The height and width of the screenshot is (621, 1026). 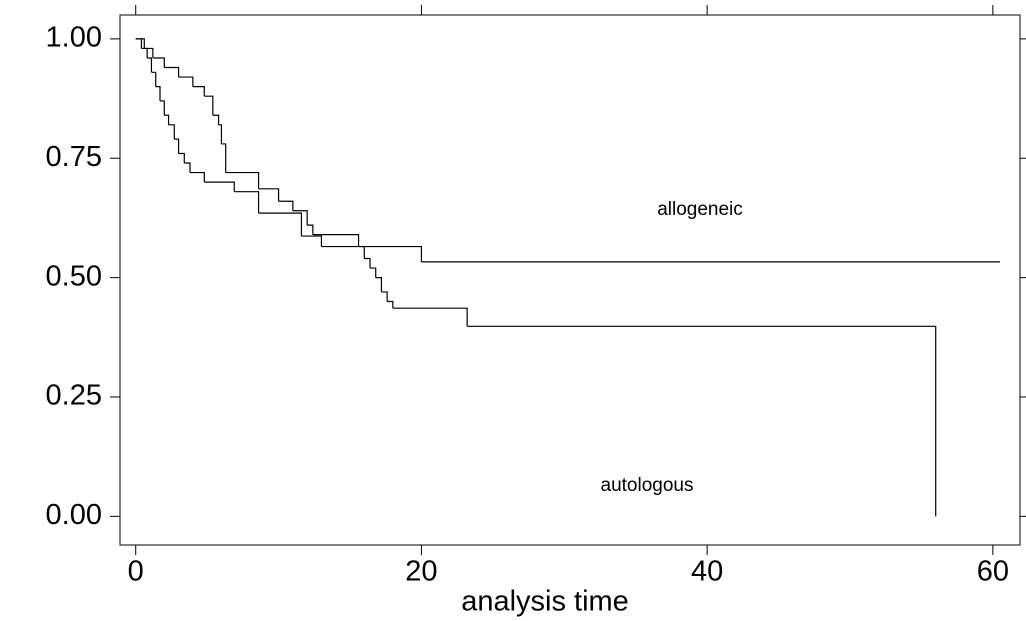 What do you see at coordinates (74, 157) in the screenshot?
I see `y-tick-label: 0.75` at bounding box center [74, 157].